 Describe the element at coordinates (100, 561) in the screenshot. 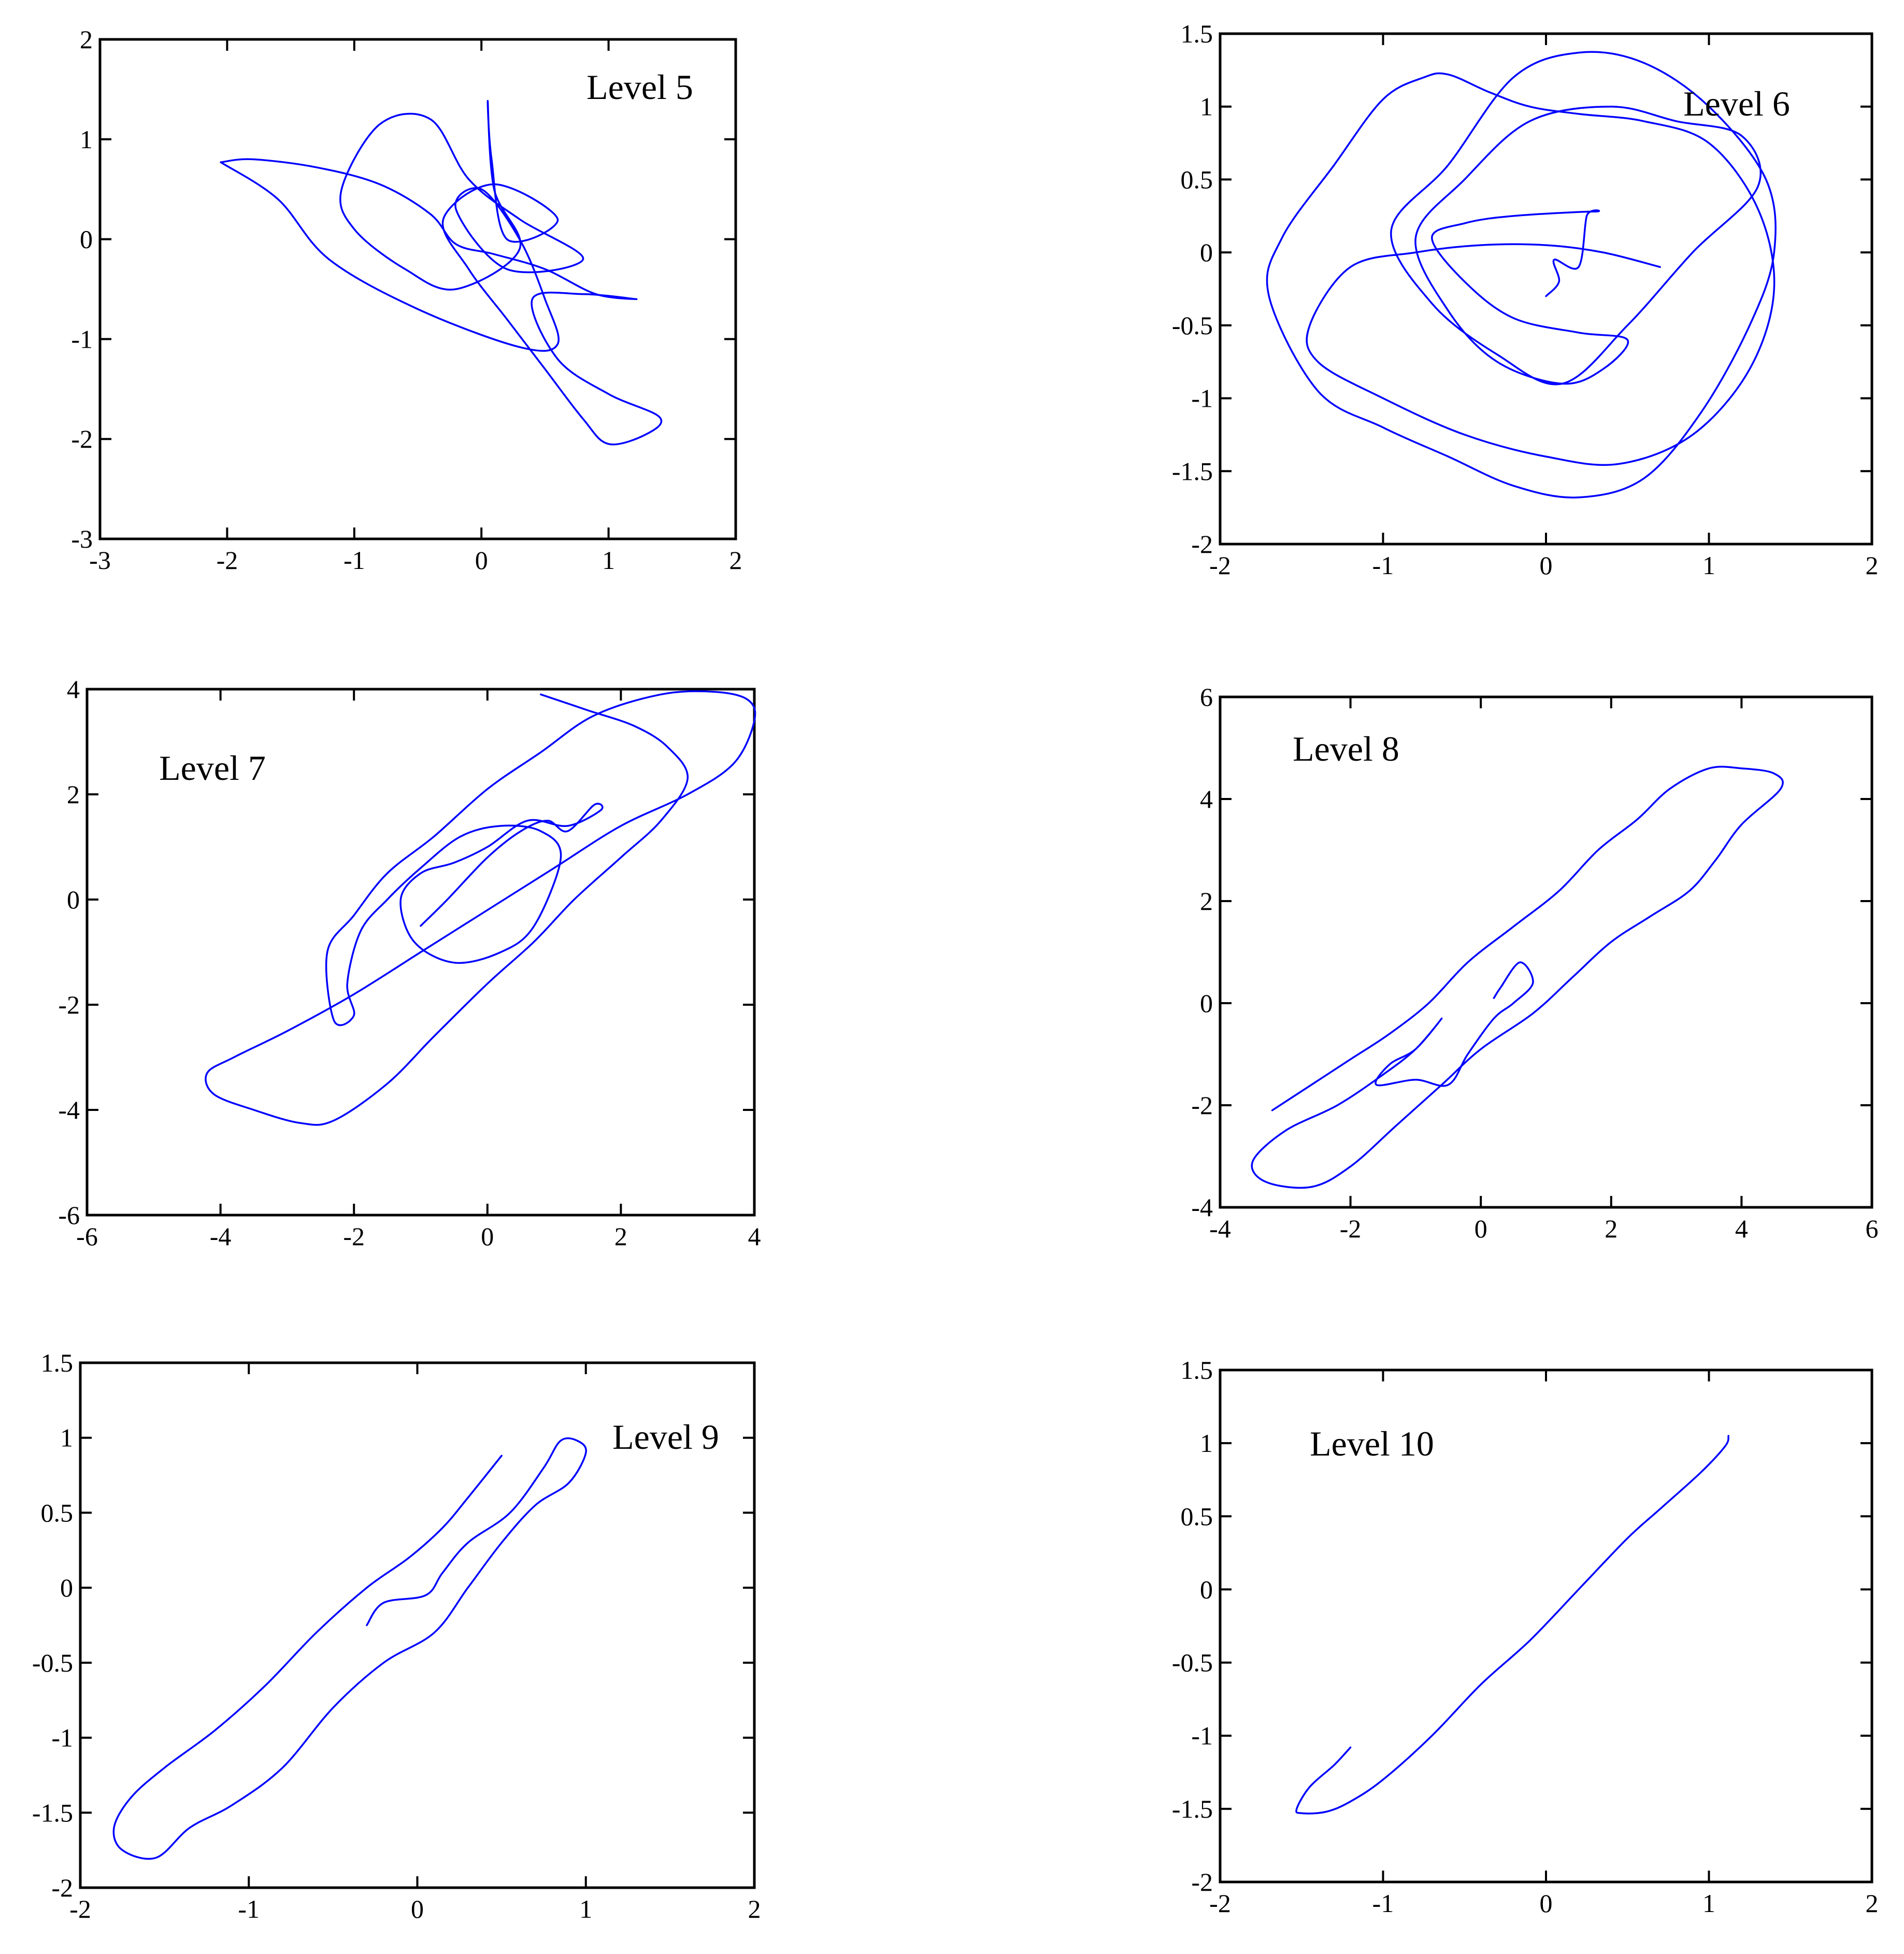

I see `x-tick-label: -3` at that location.